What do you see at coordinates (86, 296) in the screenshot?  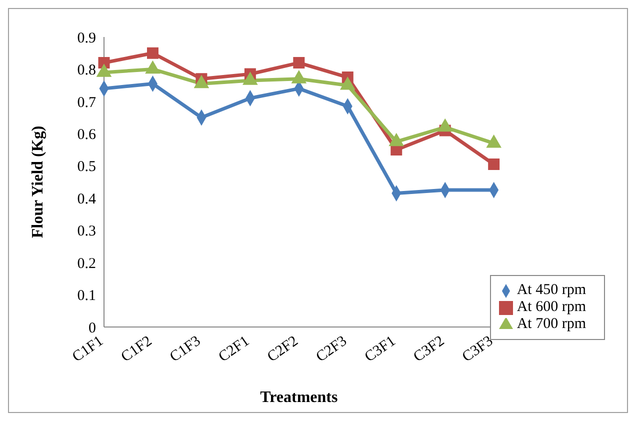 I see `y-tick-label: 0.1` at bounding box center [86, 296].